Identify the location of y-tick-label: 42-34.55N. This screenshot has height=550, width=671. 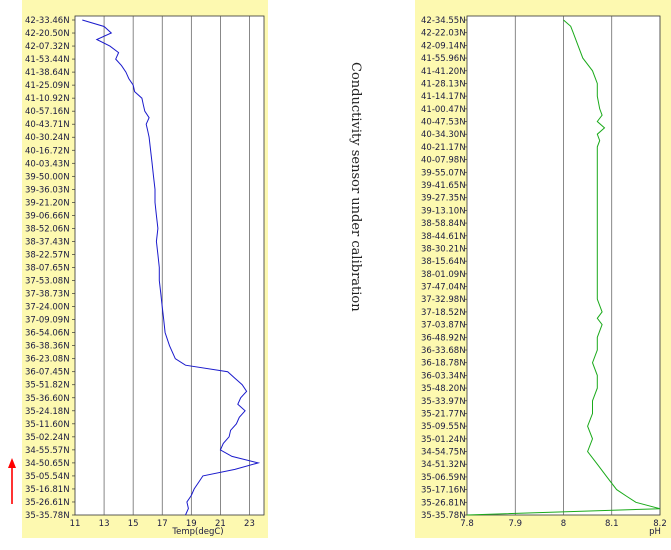
(443, 21).